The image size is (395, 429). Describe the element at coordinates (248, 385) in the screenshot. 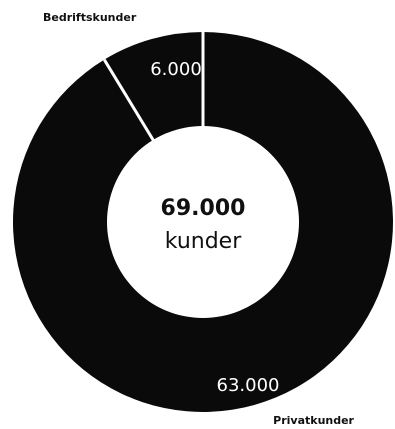

I see `value-label-privatkunder: 63.000` at that location.